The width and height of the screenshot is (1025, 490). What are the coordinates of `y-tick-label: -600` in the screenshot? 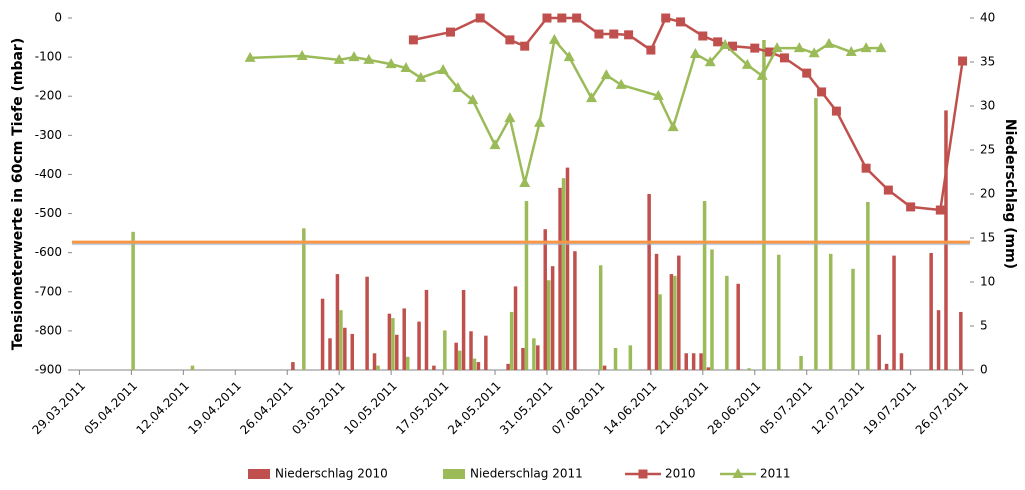 It's located at (48, 252).